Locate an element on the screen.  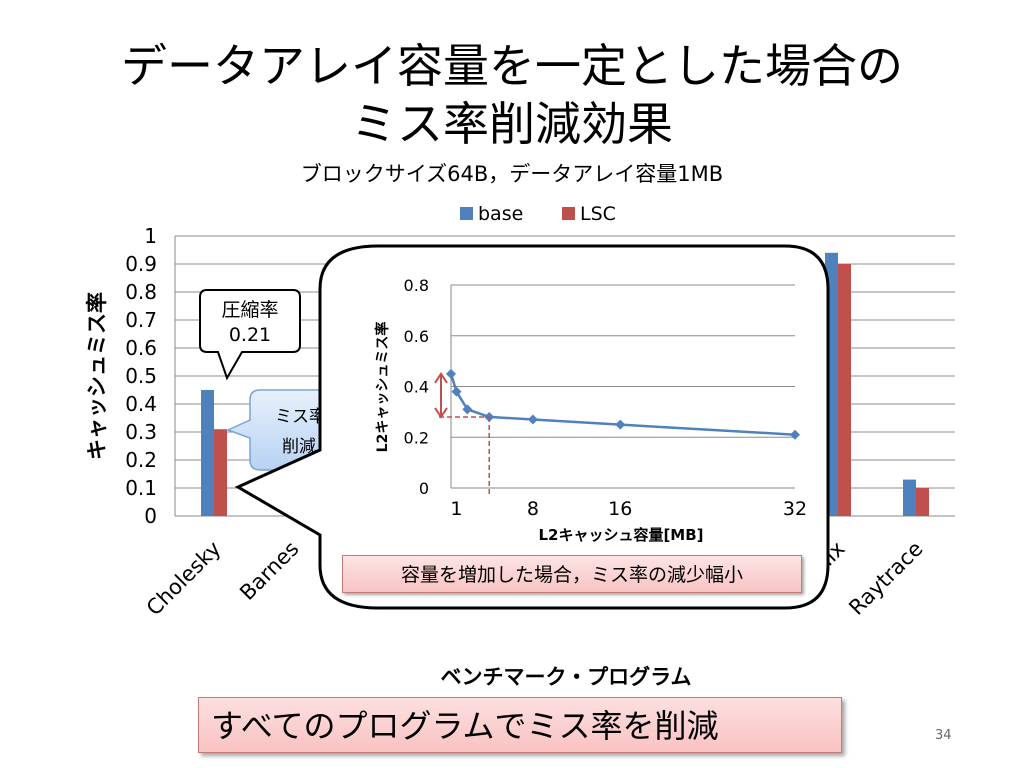
y-tick-label: 0.9 is located at coordinates (141, 264).